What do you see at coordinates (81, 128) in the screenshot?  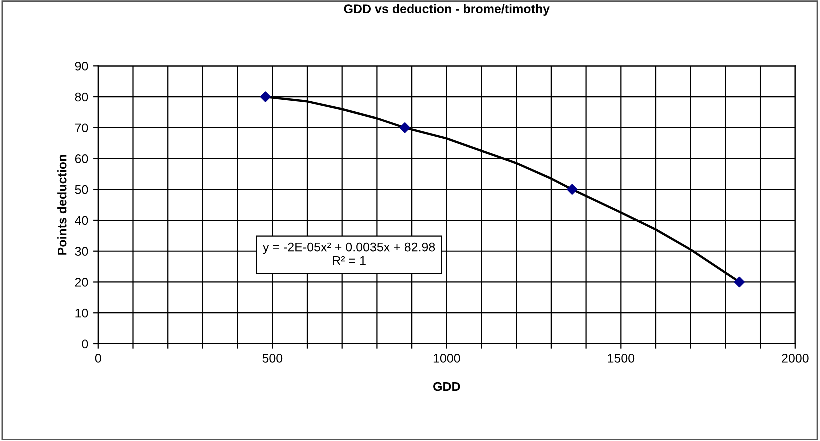 I see `y-tick-label: 70` at bounding box center [81, 128].